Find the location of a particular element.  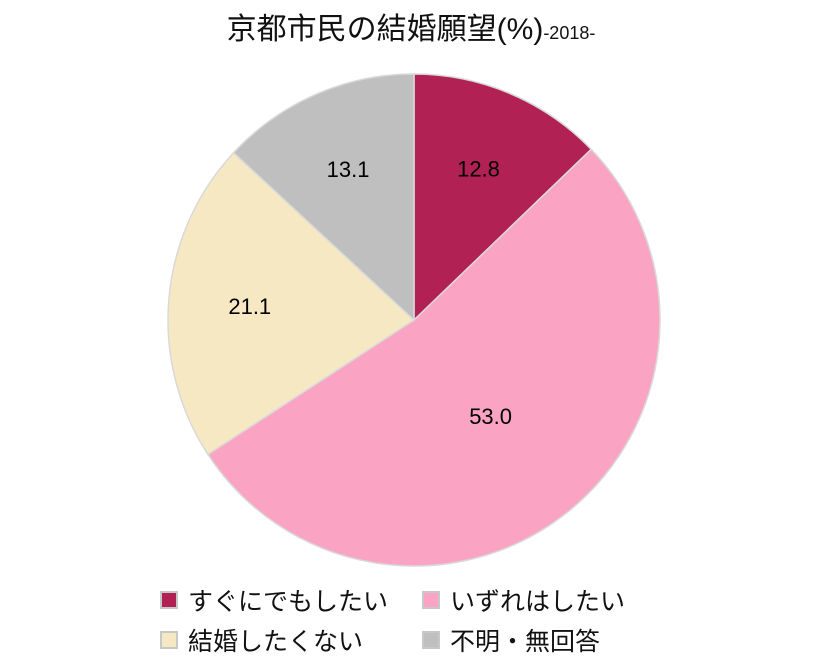

legend-row: 結婚したくない 不明・無回答 is located at coordinates (420, 640).